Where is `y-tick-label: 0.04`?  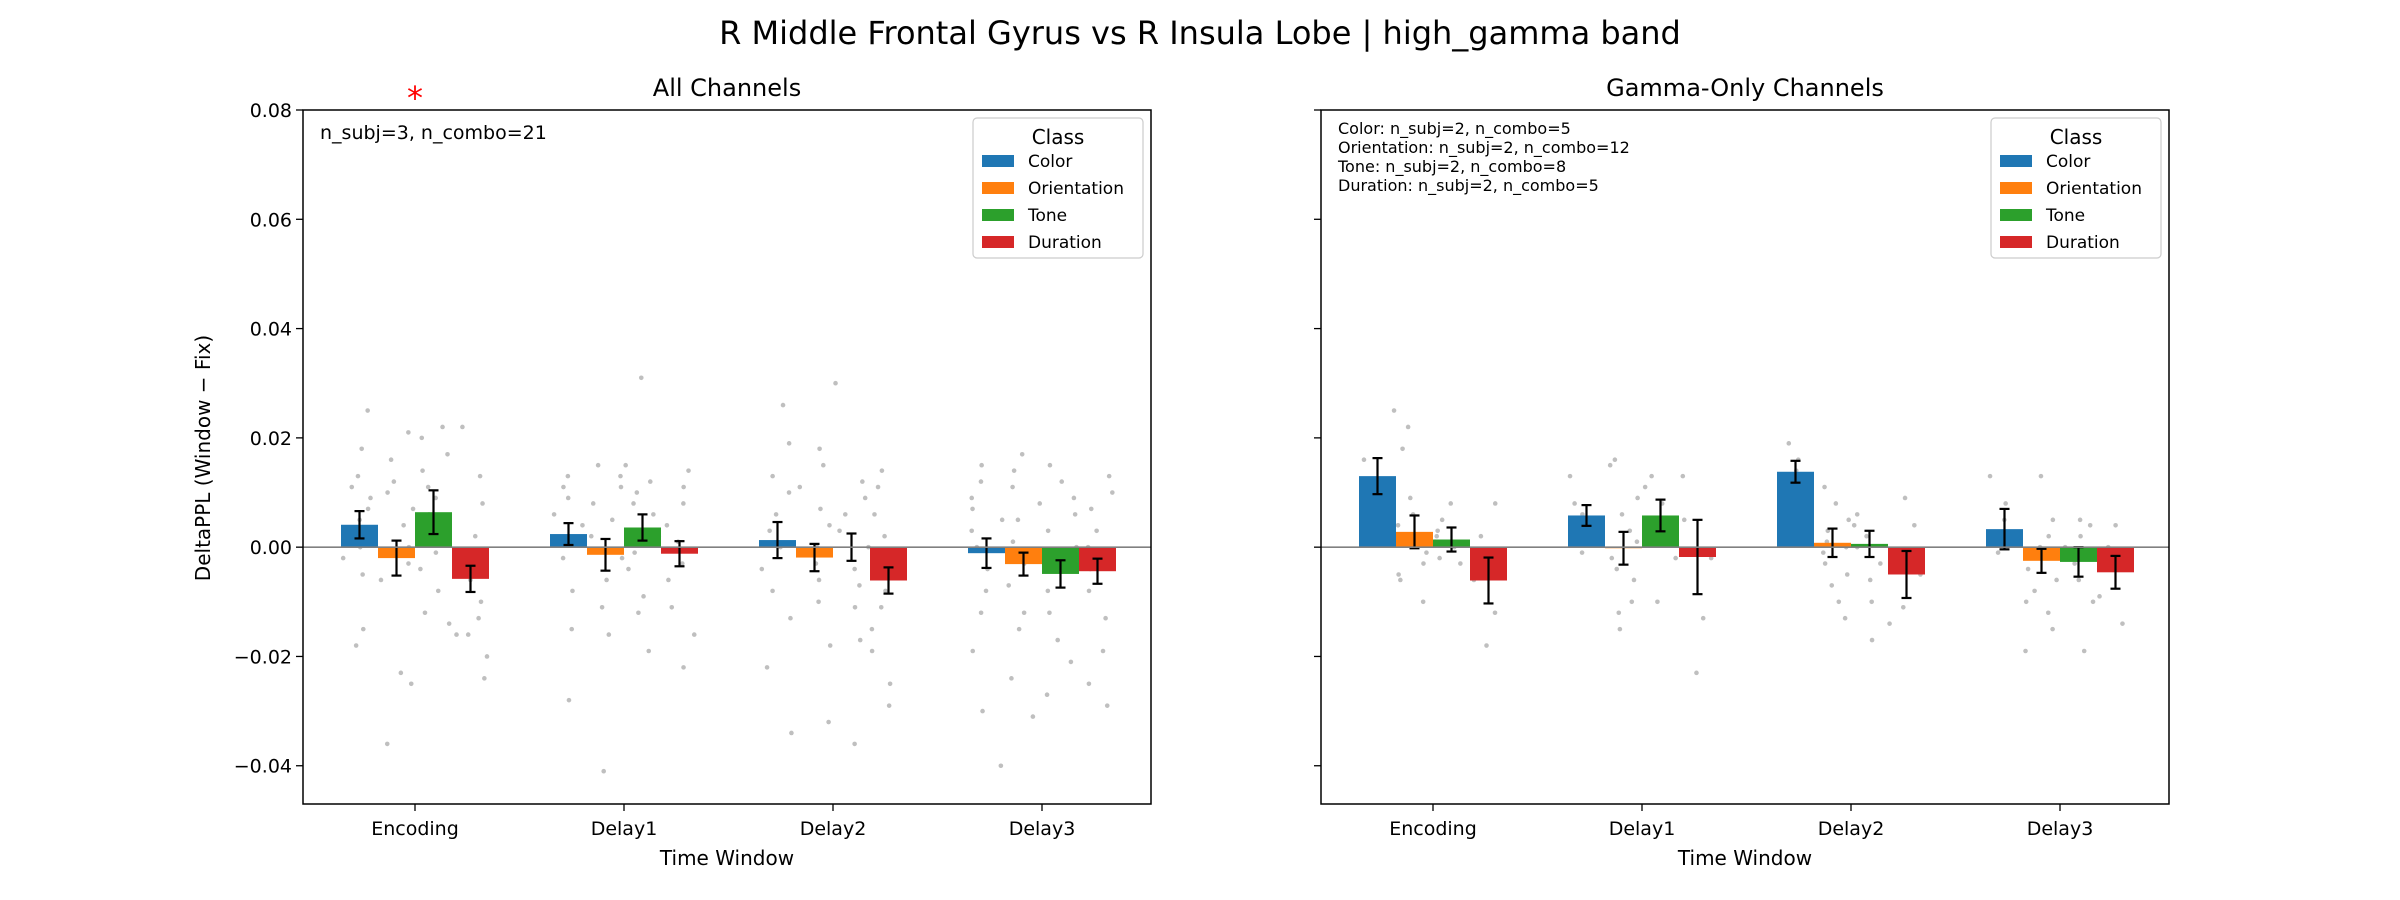
y-tick-label: 0.04 is located at coordinates (271, 330).